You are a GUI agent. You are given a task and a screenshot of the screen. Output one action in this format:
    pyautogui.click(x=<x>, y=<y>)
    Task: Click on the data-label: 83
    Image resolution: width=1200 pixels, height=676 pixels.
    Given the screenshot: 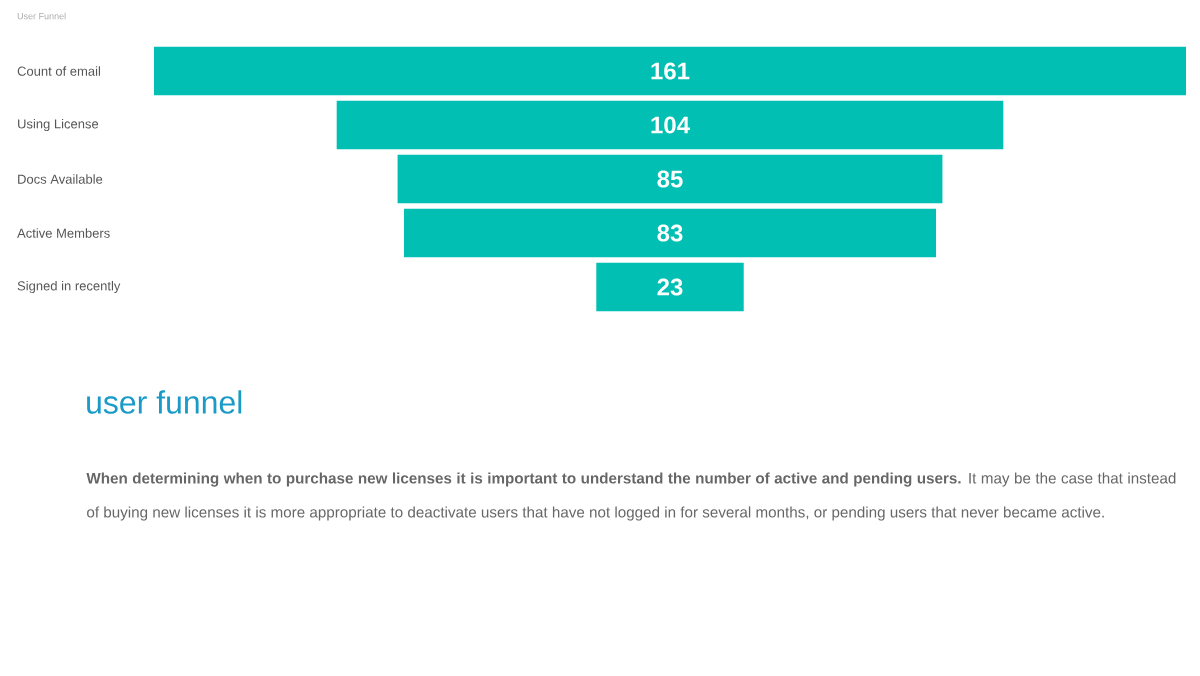 What is the action you would take?
    pyautogui.click(x=670, y=233)
    